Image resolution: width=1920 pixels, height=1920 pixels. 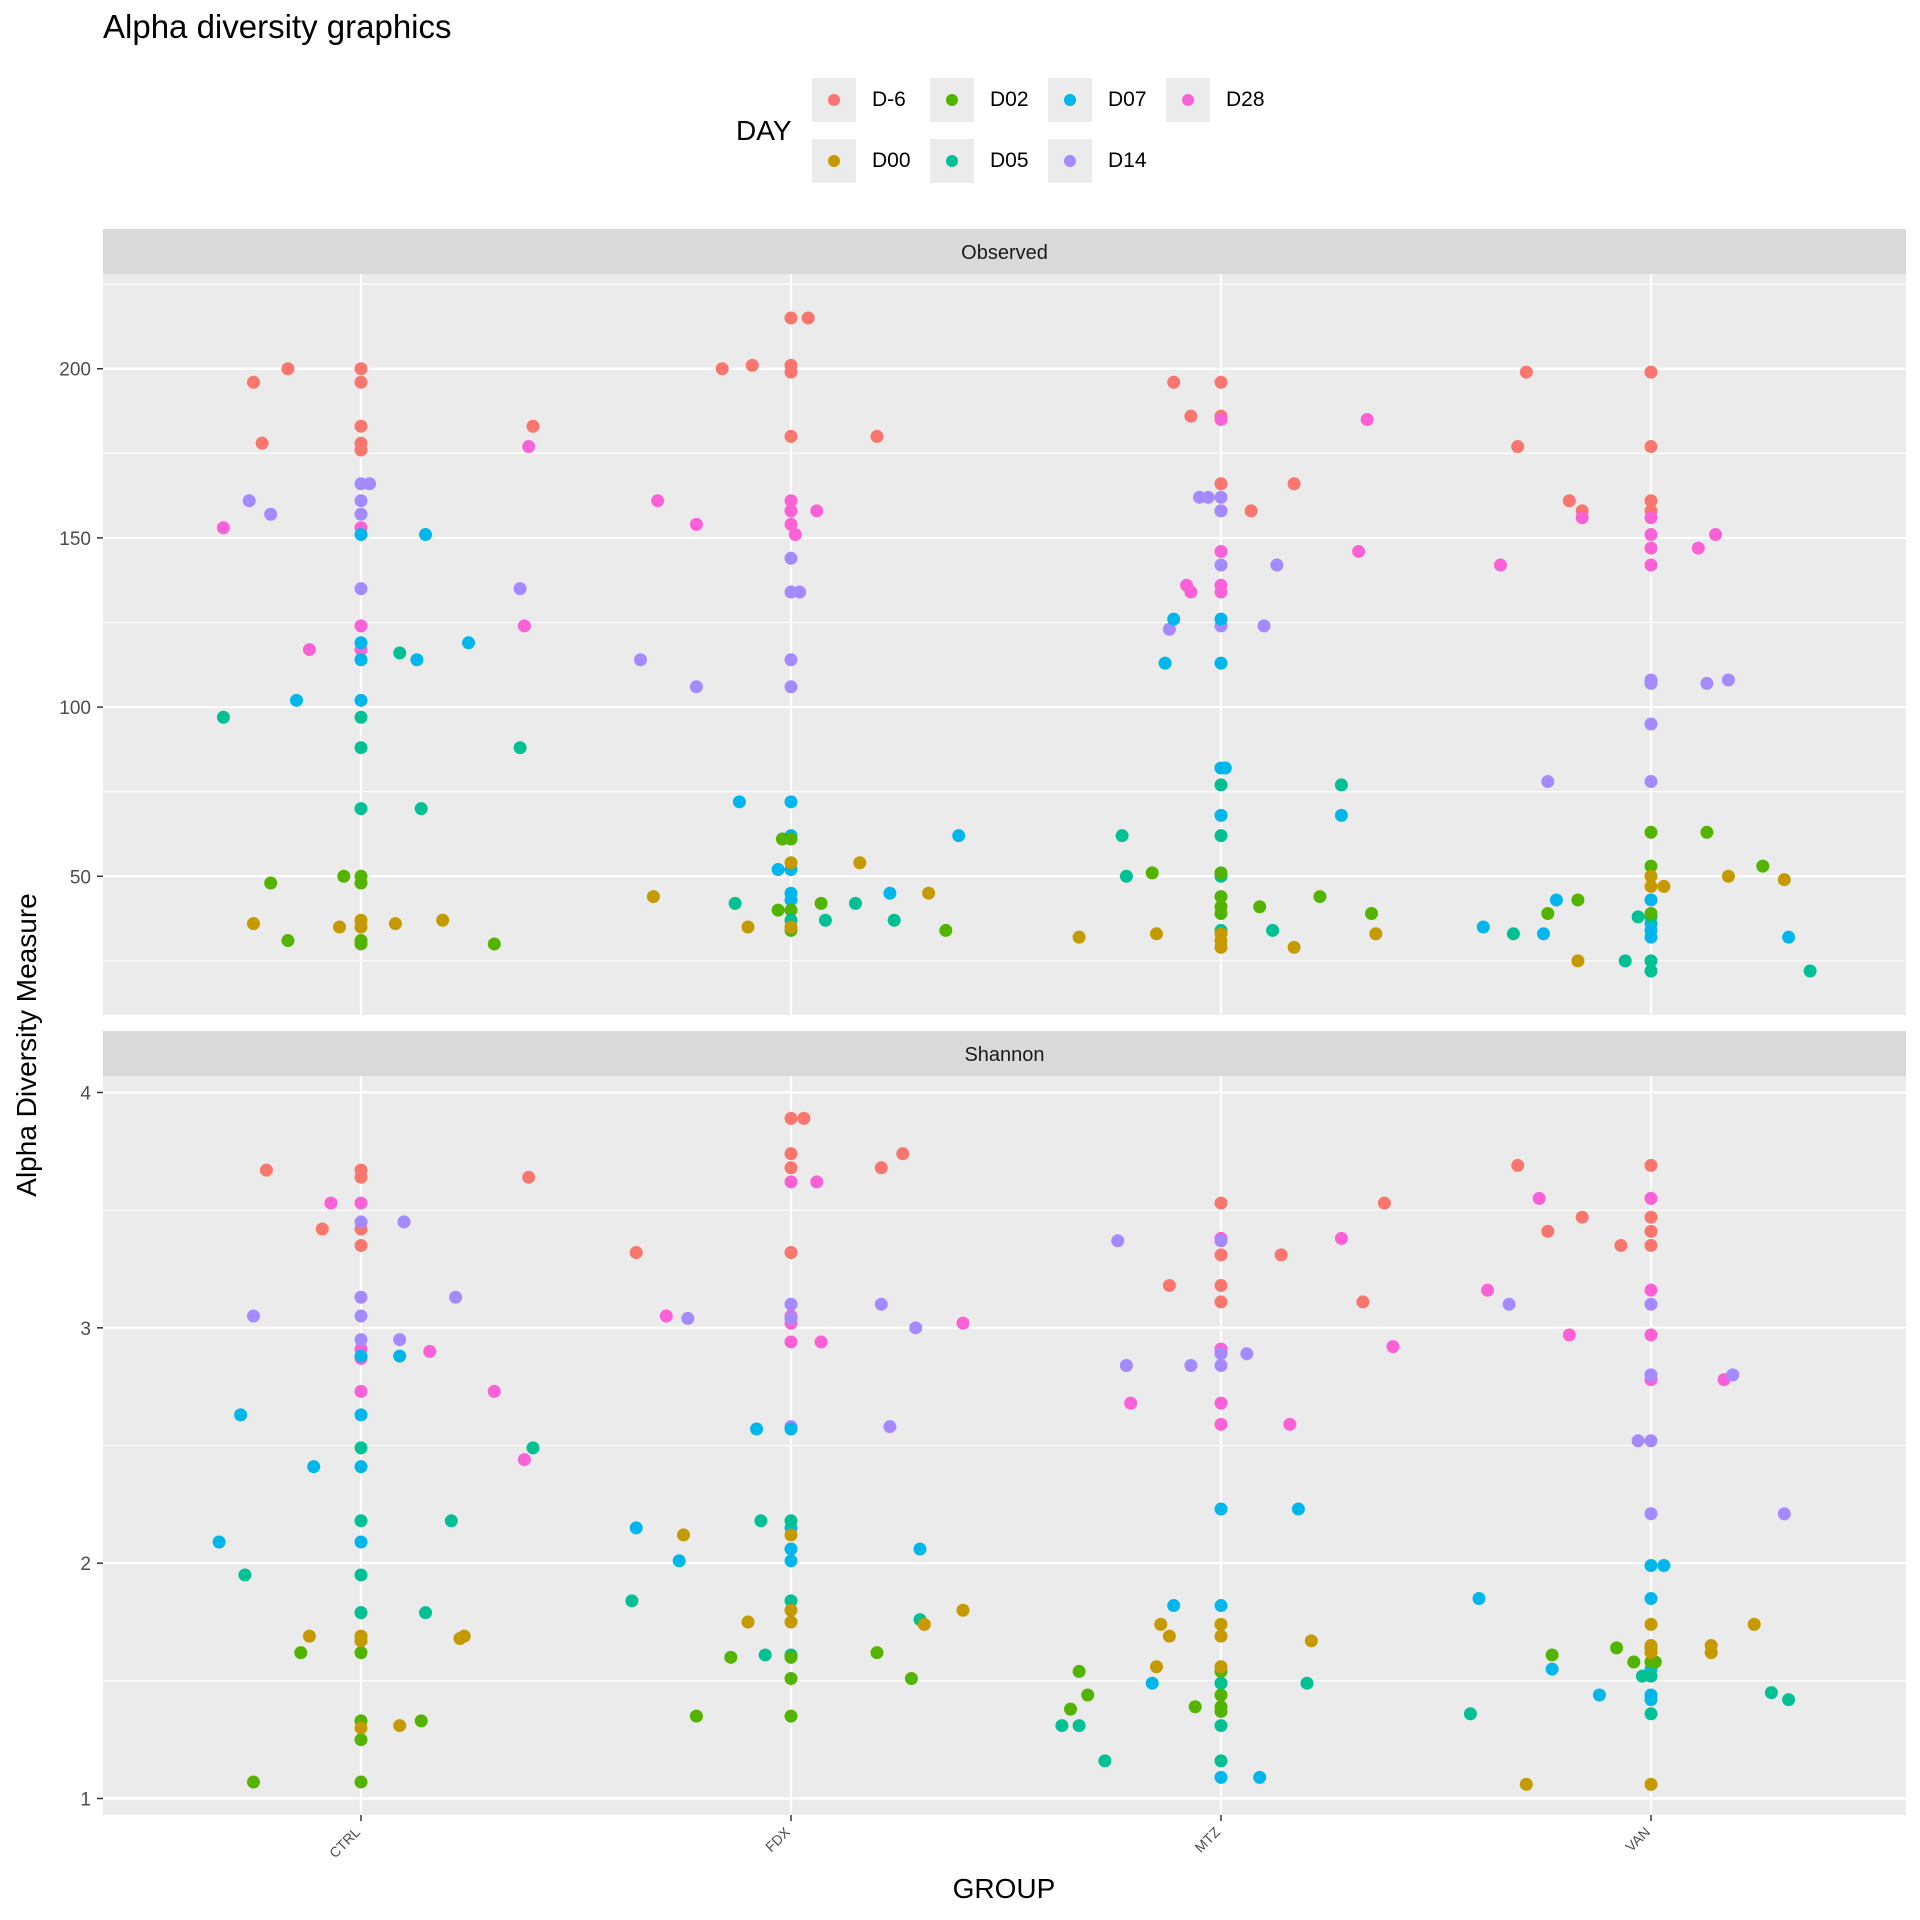 I want to click on y-axis-label: Alpha Diversity Measure, so click(x=26, y=1044).